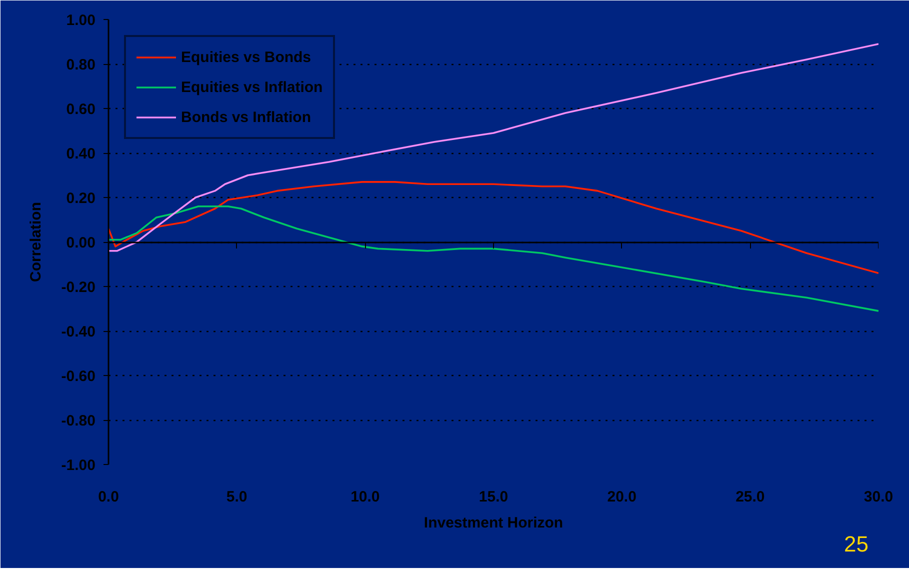 The height and width of the screenshot is (569, 909). Describe the element at coordinates (493, 497) in the screenshot. I see `x-tick-label: 15.0` at that location.